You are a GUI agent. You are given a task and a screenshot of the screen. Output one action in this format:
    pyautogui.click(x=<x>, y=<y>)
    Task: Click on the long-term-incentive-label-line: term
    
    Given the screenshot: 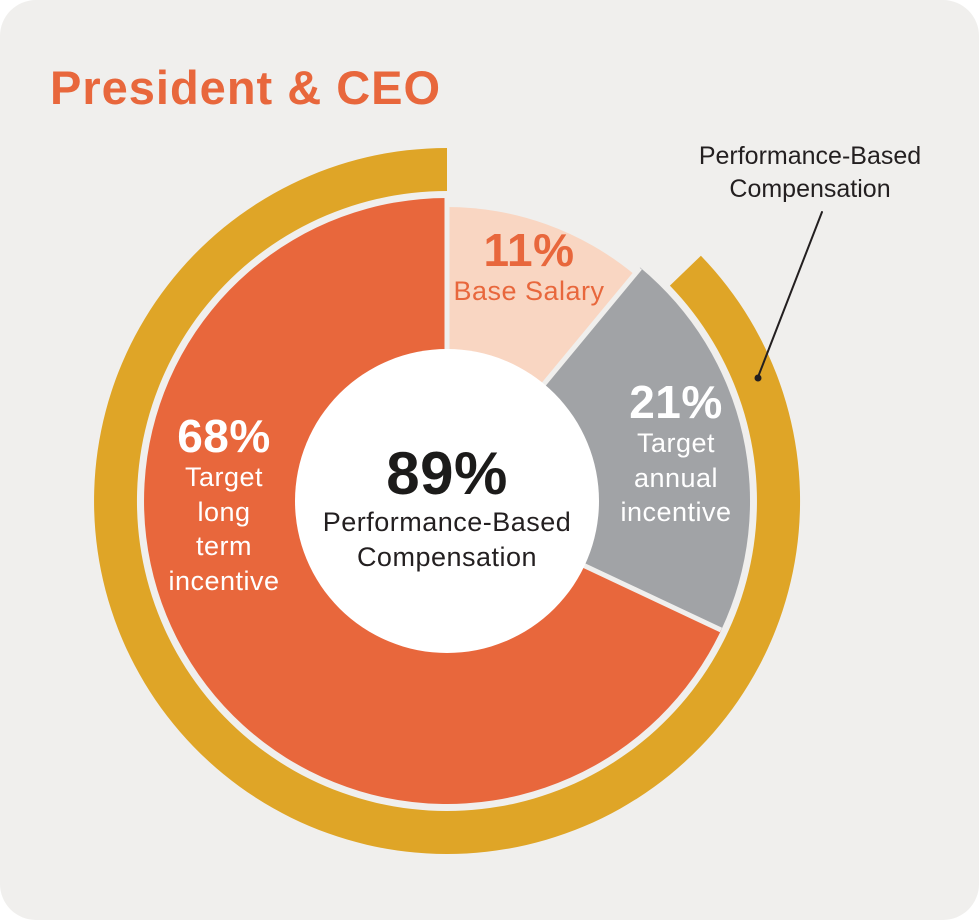 What is the action you would take?
    pyautogui.click(x=224, y=546)
    